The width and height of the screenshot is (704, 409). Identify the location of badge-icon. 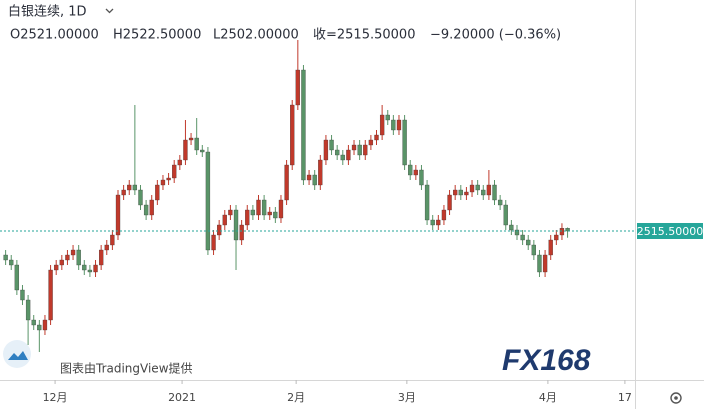
(18, 355).